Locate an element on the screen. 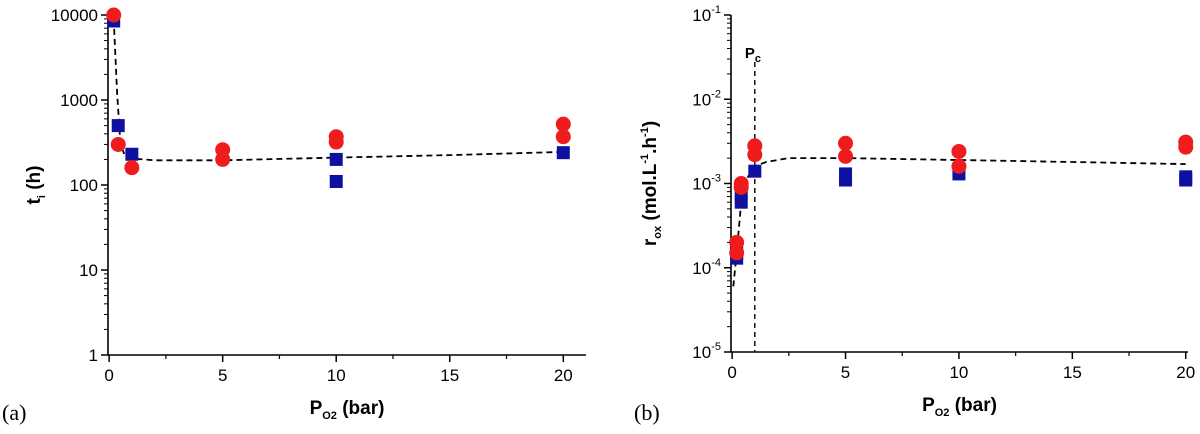  y-tick-label: 1 is located at coordinates (93, 355).